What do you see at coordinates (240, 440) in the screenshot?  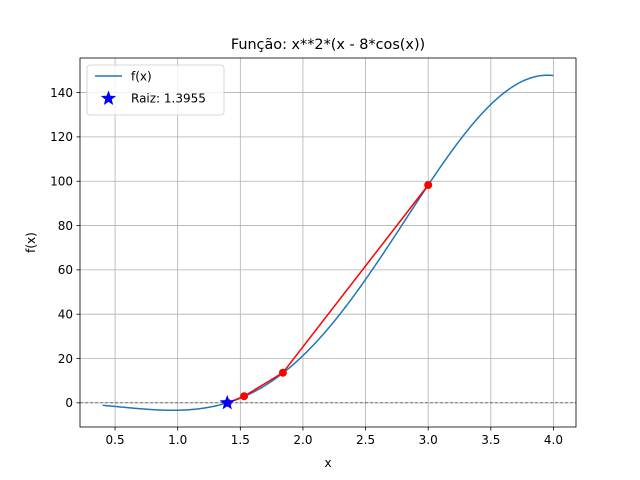 I see `x-tick-label: 1.5` at bounding box center [240, 440].